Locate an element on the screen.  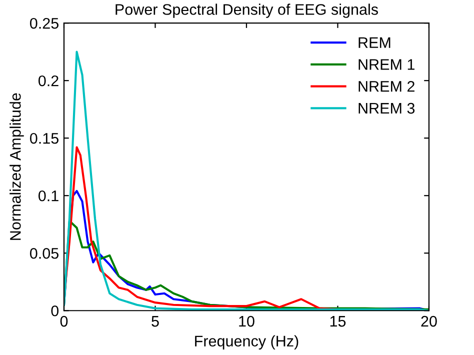
y-tick-label: 0.25 is located at coordinates (44, 23).